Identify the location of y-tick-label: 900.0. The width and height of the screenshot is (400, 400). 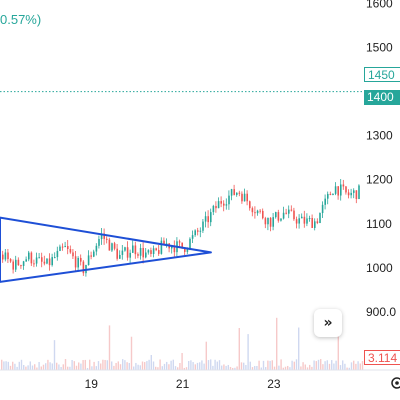
(381, 312).